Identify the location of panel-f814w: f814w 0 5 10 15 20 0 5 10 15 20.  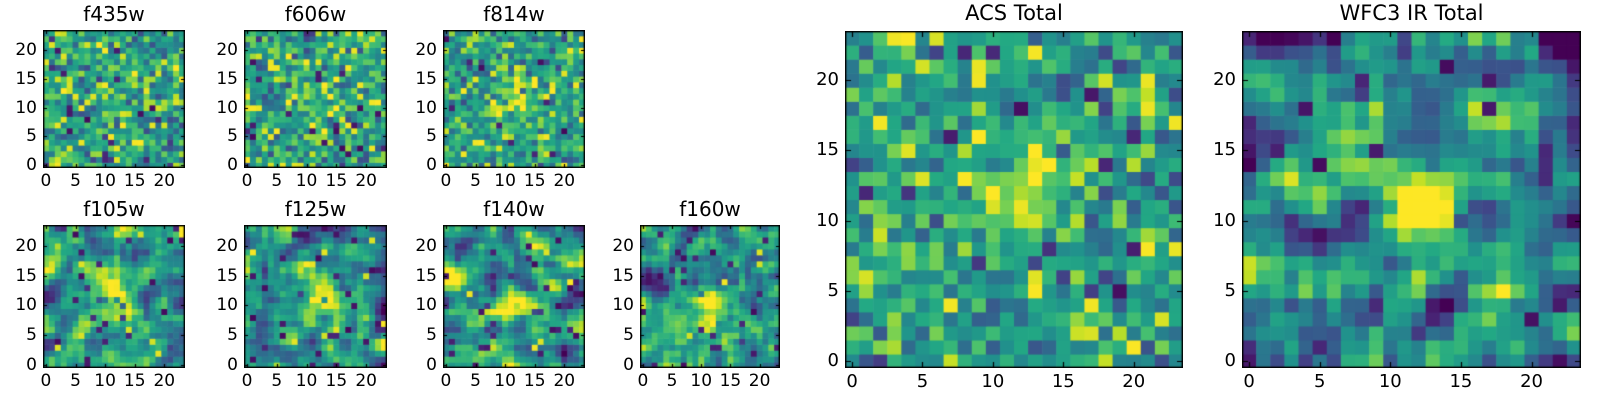
(500, 96).